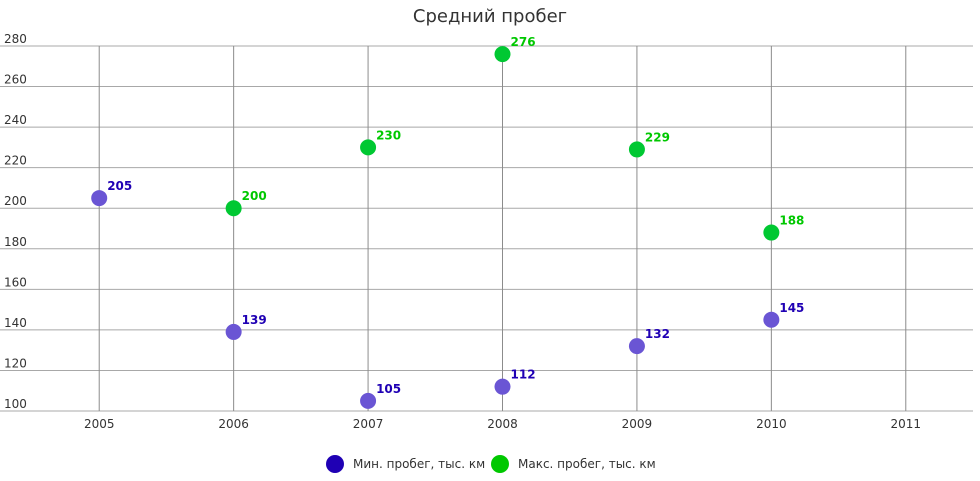 The height and width of the screenshot is (481, 980). I want to click on y-tick-label: 220, so click(15, 161).